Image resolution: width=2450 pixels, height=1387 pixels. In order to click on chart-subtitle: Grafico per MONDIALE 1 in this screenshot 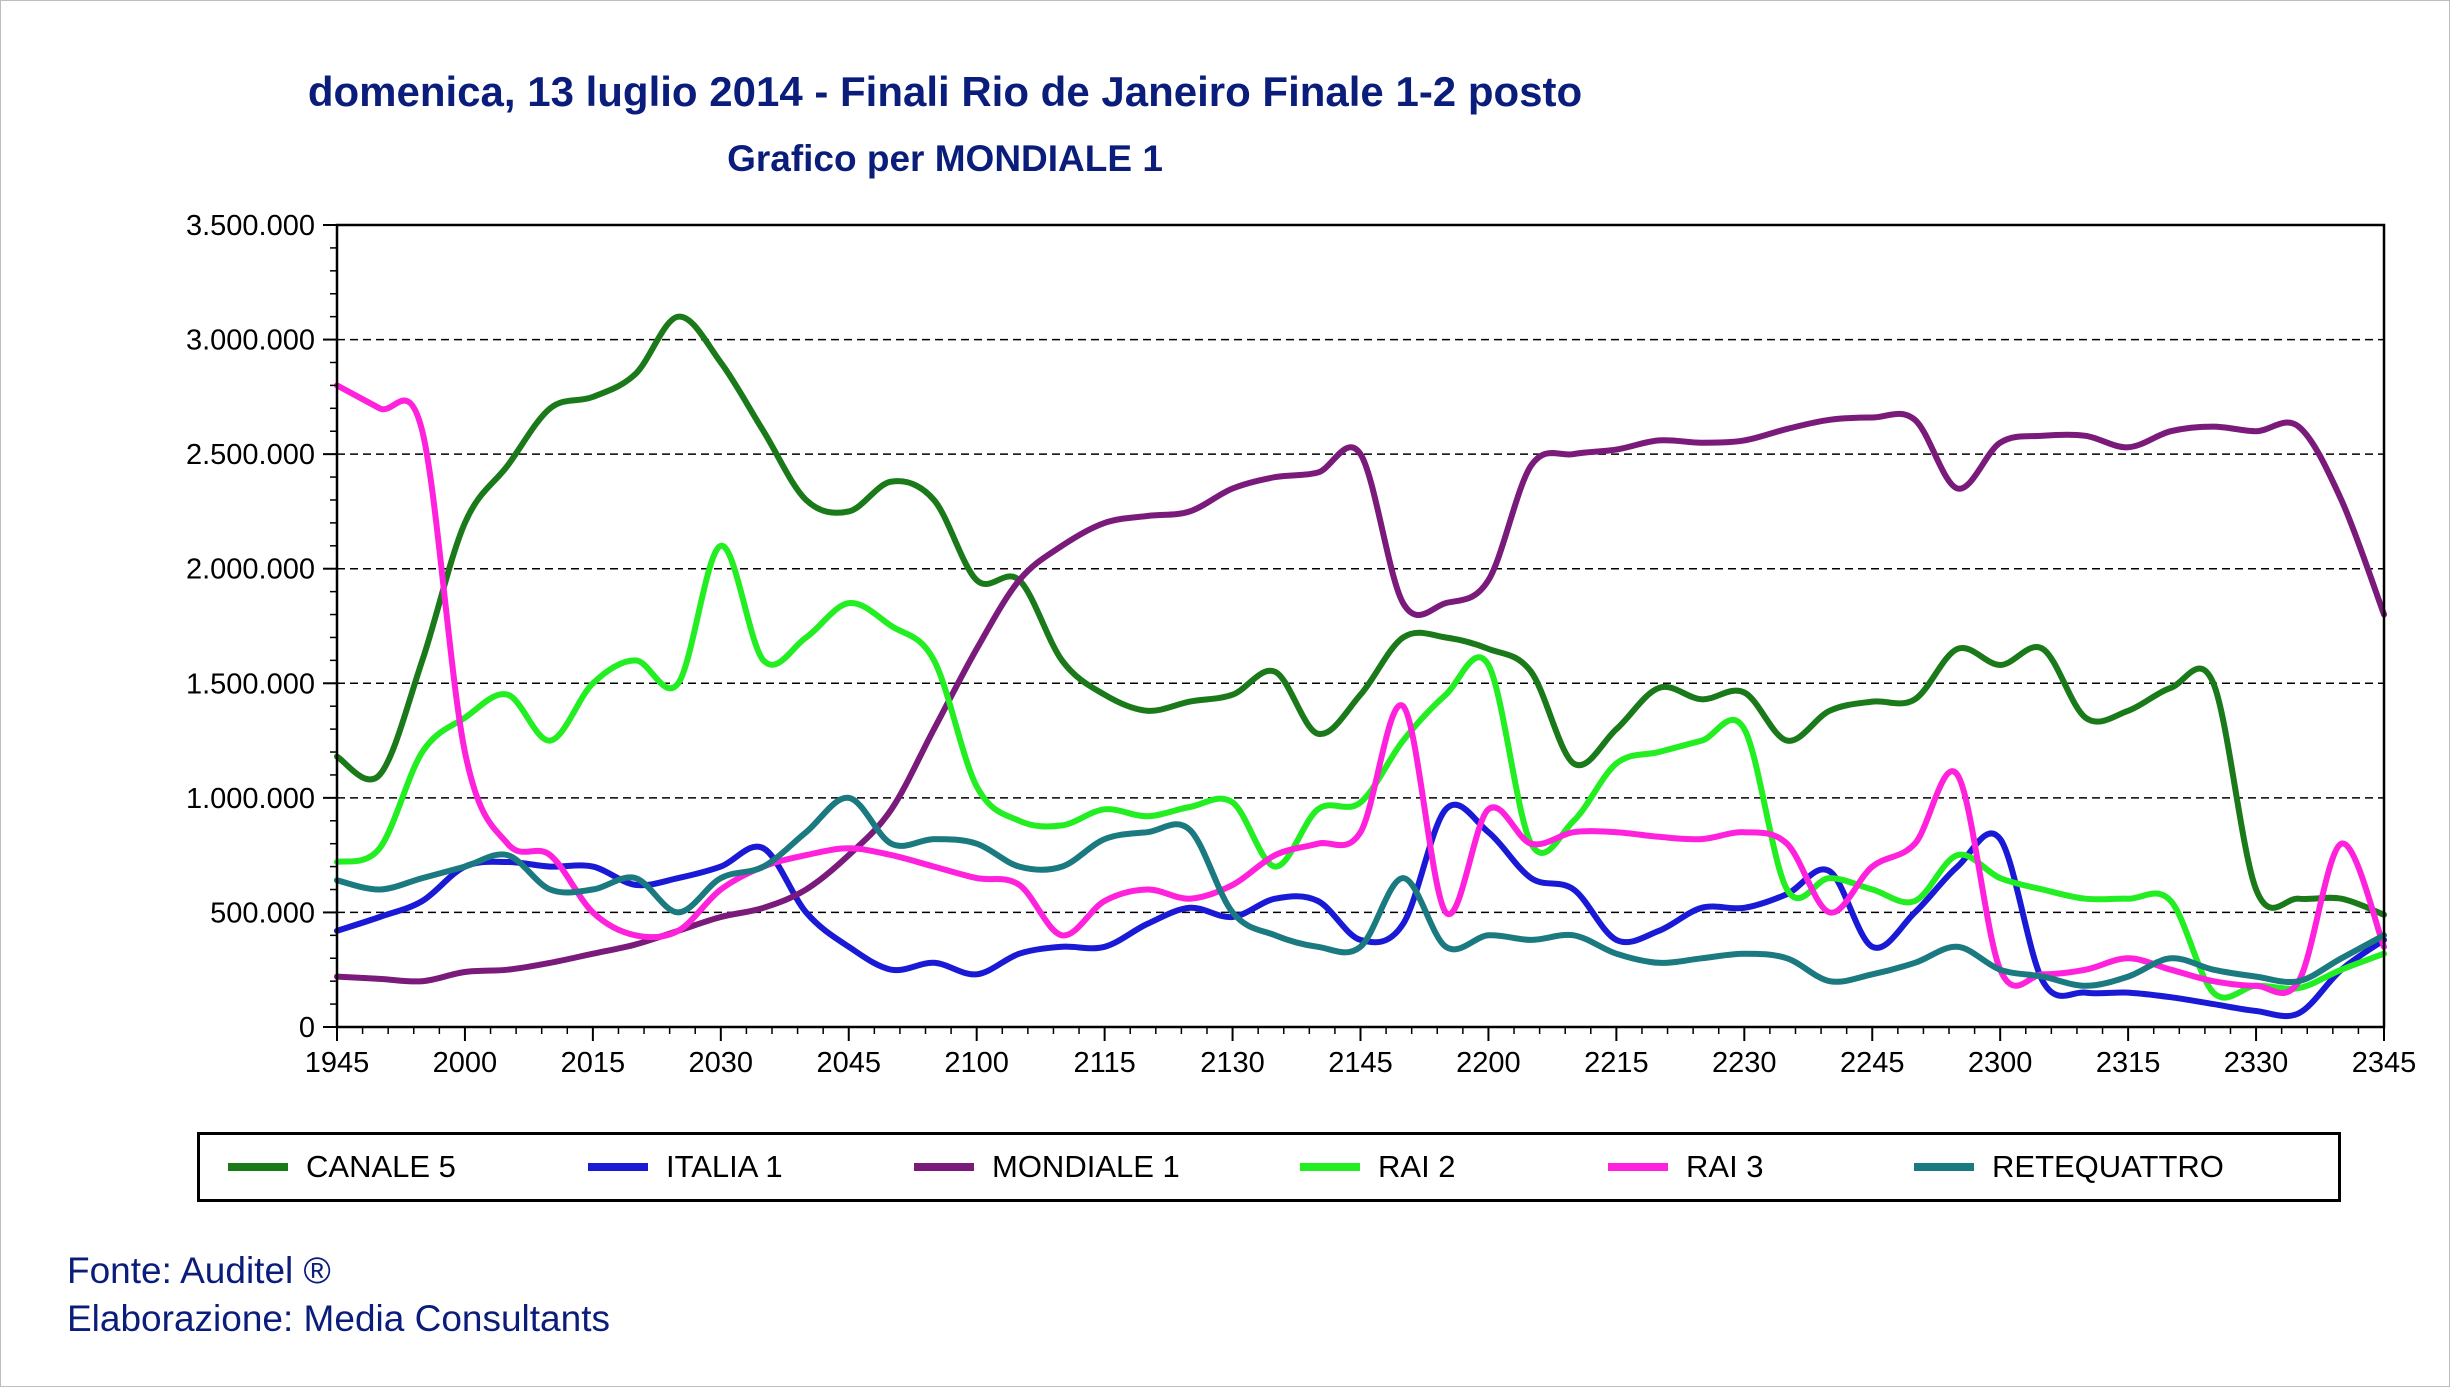, I will do `click(945, 158)`.